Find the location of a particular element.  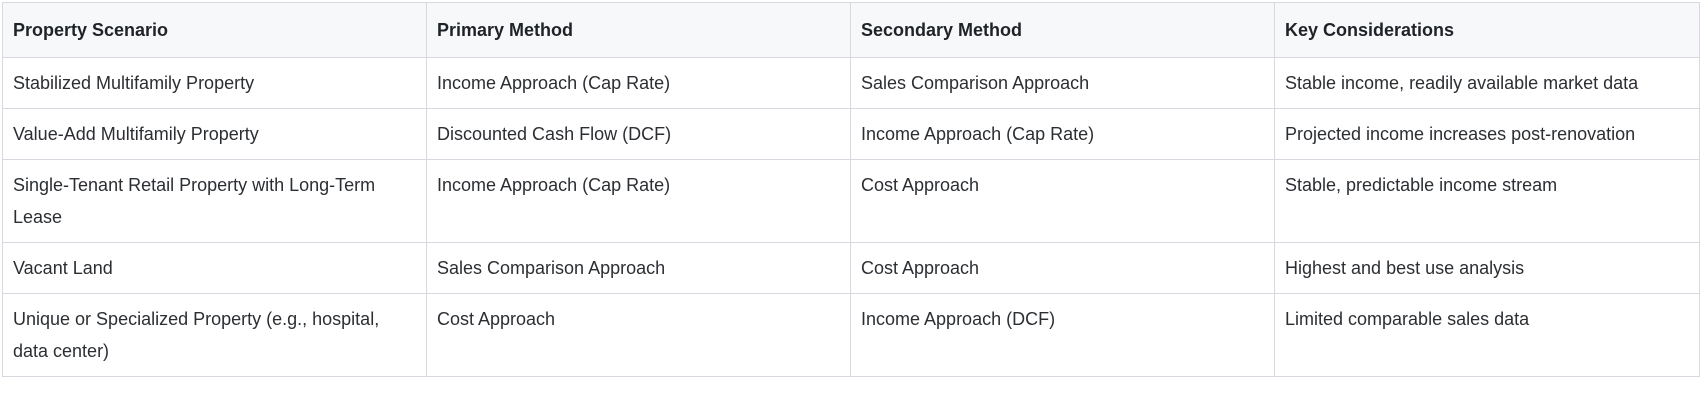

header-secondary-method: Secondary Method is located at coordinates (1062, 30).